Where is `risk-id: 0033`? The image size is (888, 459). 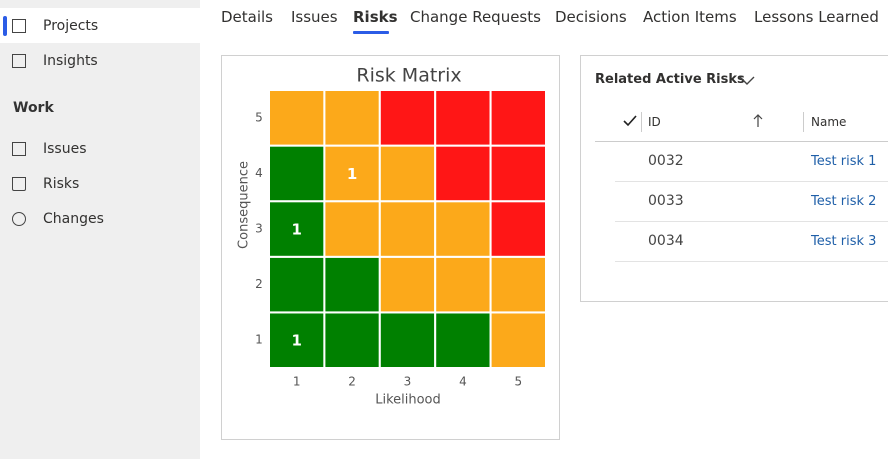 risk-id: 0033 is located at coordinates (666, 201).